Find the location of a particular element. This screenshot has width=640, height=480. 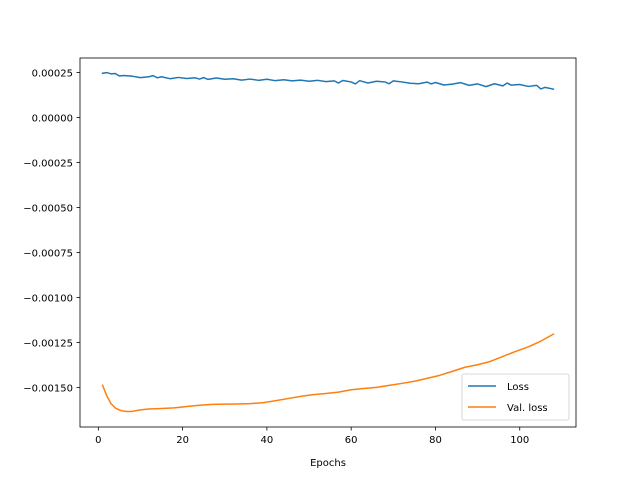

y-tick-label: −0.00125 is located at coordinates (48, 343).